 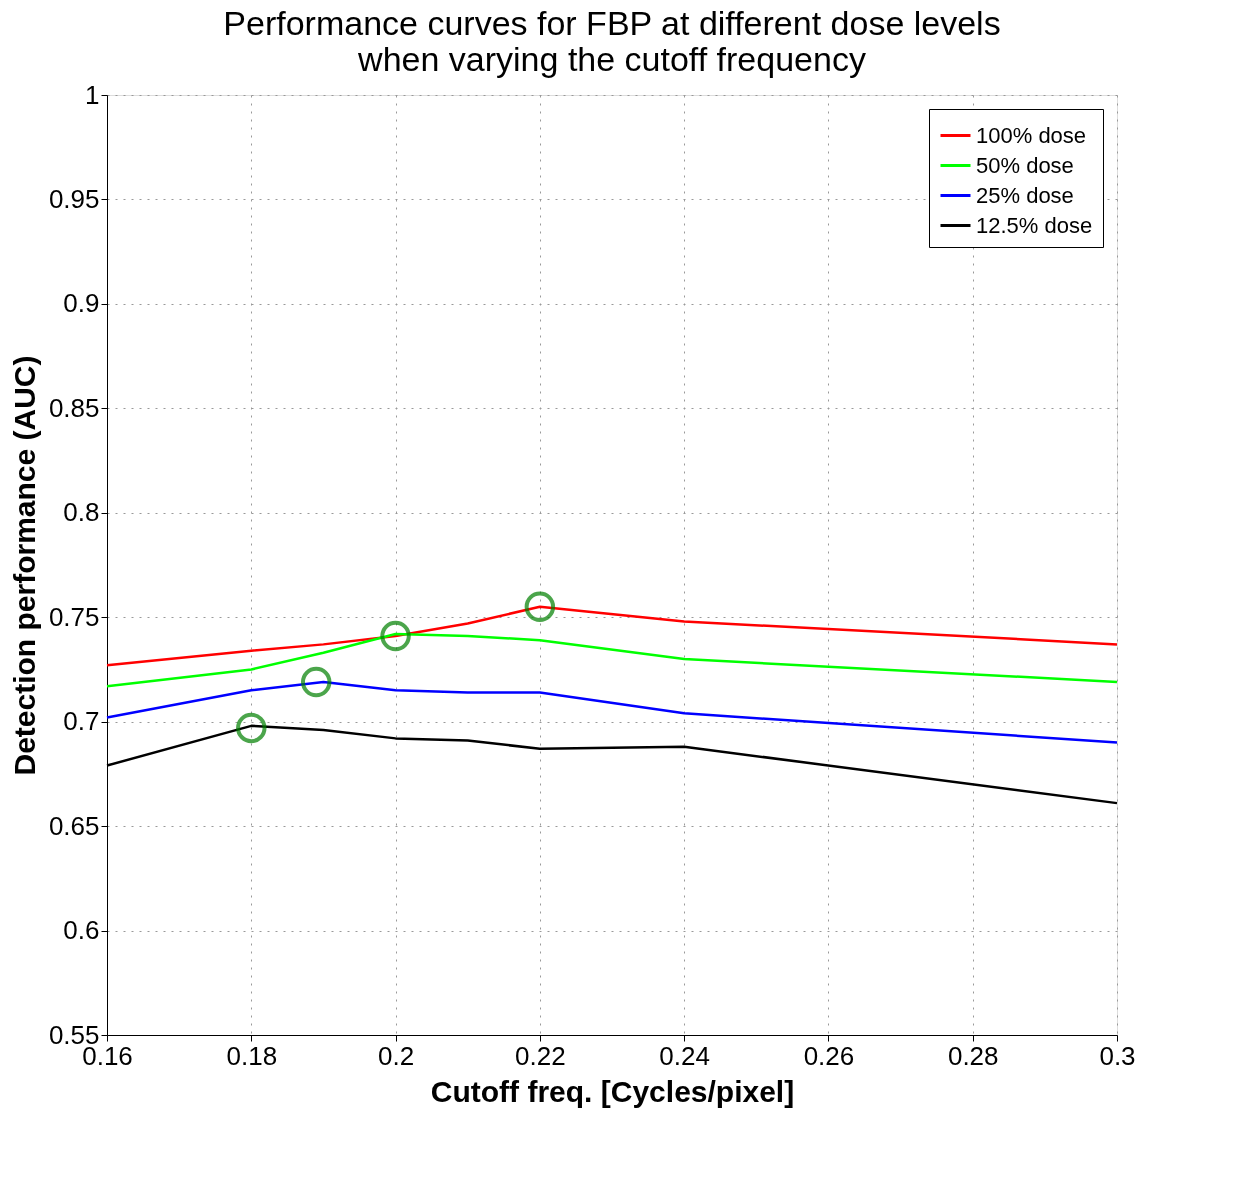 What do you see at coordinates (81, 303) in the screenshot?
I see `y-tick-label: 0.9` at bounding box center [81, 303].